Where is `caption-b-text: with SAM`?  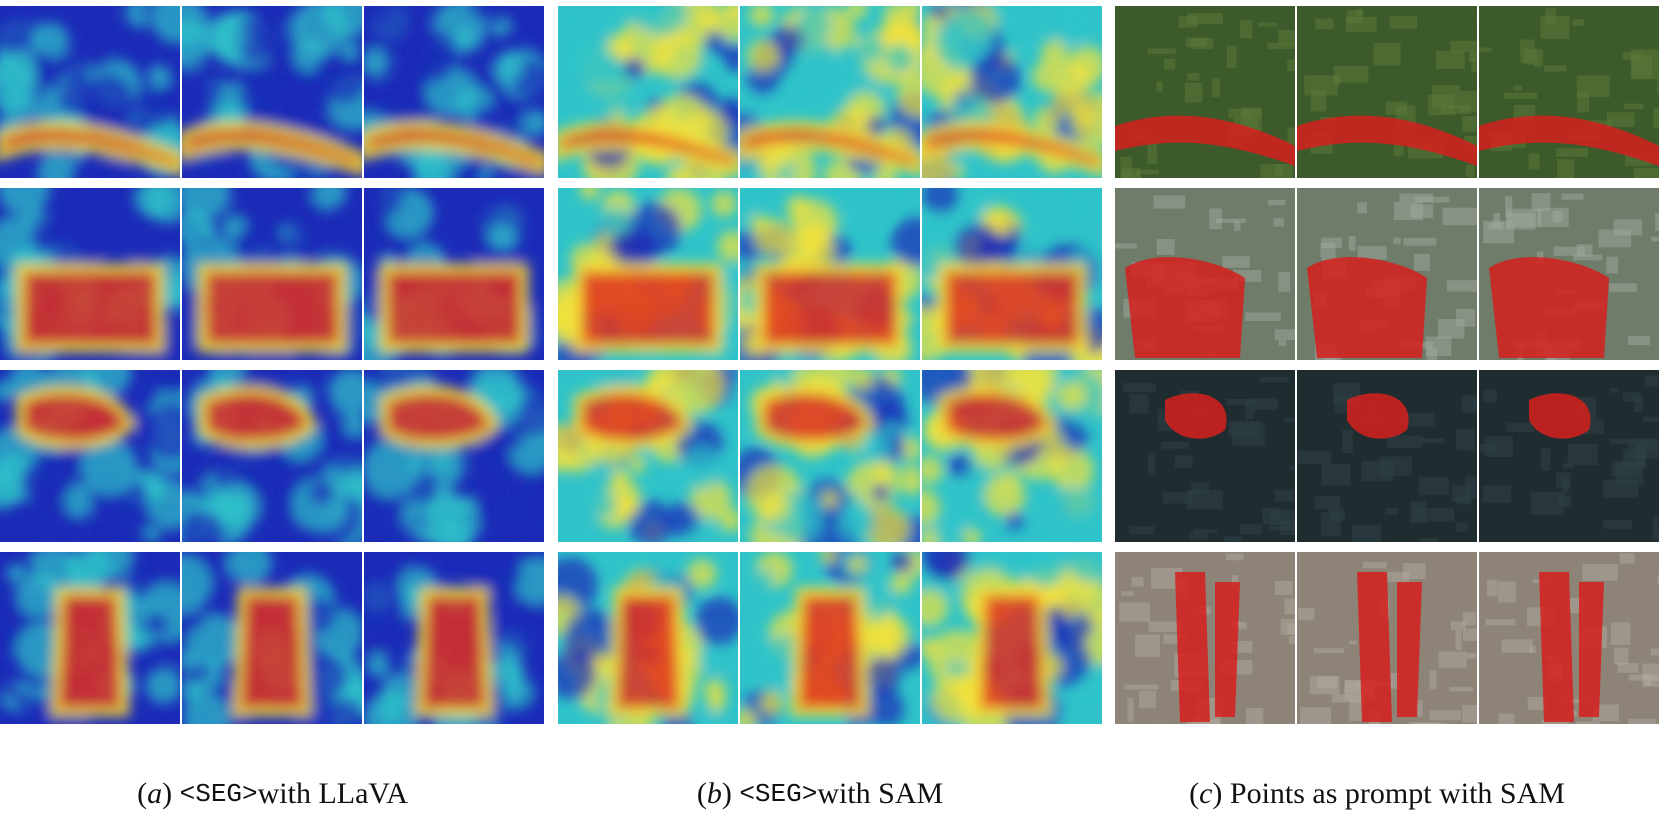 caption-b-text: with SAM is located at coordinates (880, 793).